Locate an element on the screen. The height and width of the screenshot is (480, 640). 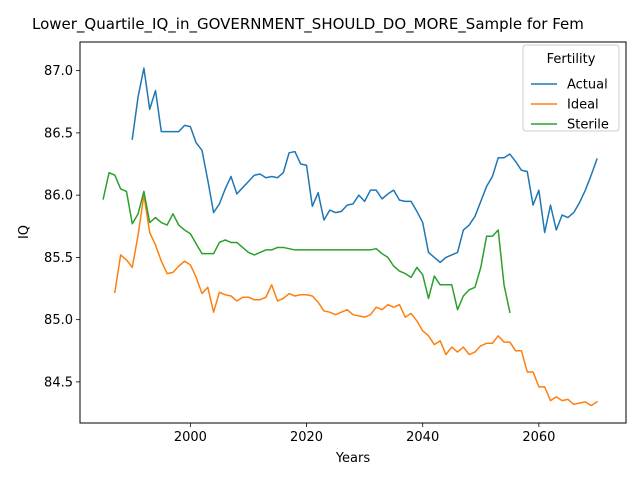
x-axis: 2000 2020 2040 2060 is located at coordinates (364, 434).